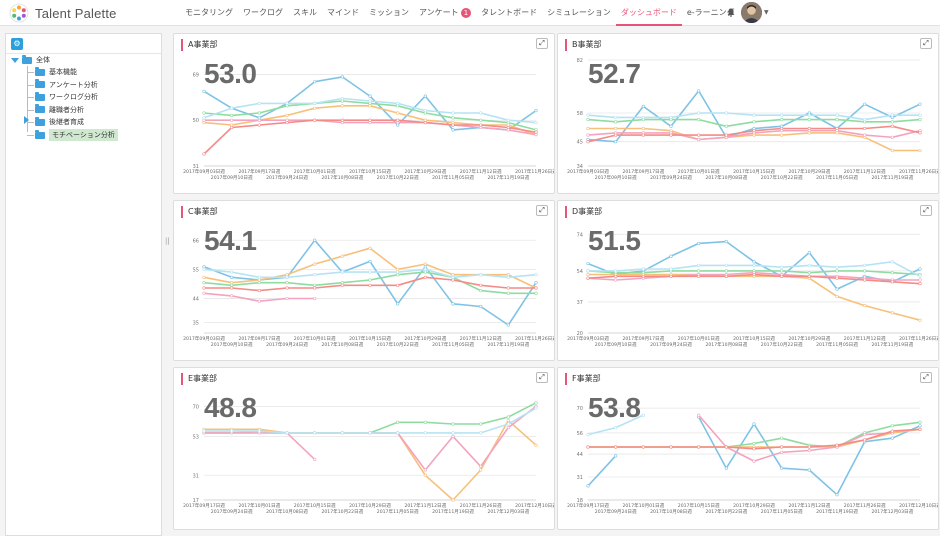 This screenshot has width=940, height=536. What do you see at coordinates (711, 13) in the screenshot?
I see `nav-item-10: e-ラーニング` at bounding box center [711, 13].